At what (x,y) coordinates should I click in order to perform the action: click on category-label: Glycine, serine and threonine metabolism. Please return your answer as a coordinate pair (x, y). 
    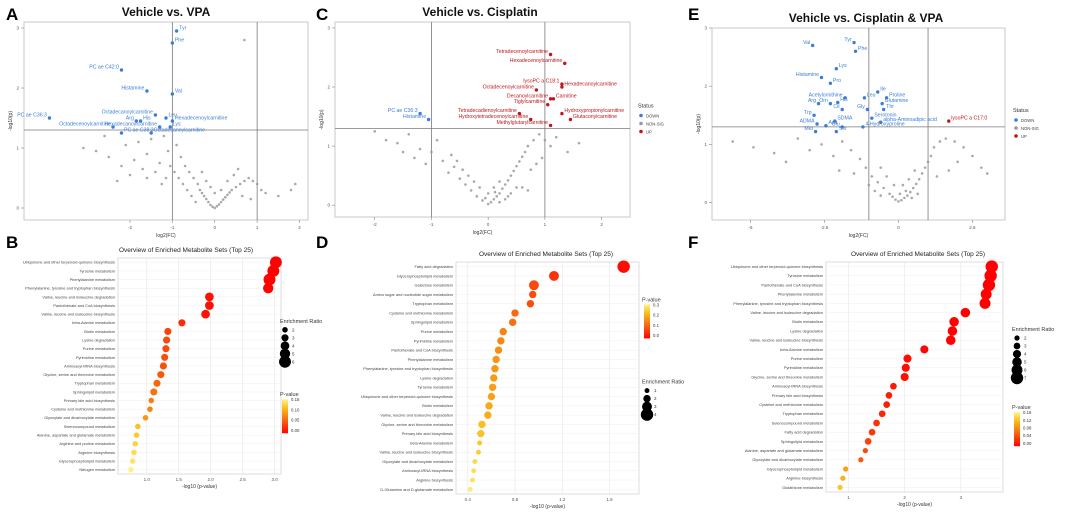
    Looking at the image, I should click on (417, 424).